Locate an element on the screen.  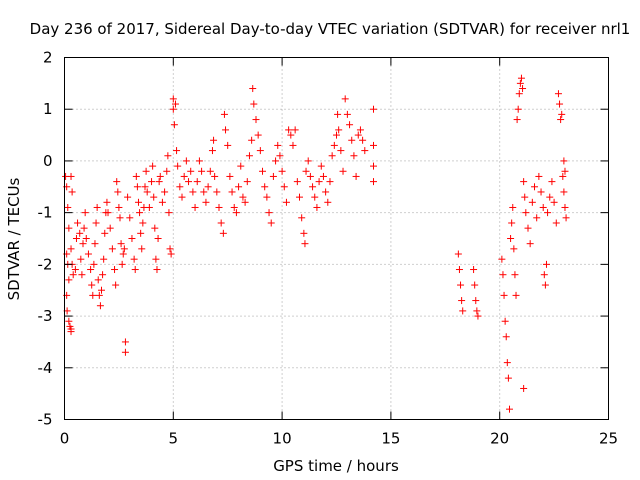
x-axis-label: GPS time / hours is located at coordinates (336, 466).